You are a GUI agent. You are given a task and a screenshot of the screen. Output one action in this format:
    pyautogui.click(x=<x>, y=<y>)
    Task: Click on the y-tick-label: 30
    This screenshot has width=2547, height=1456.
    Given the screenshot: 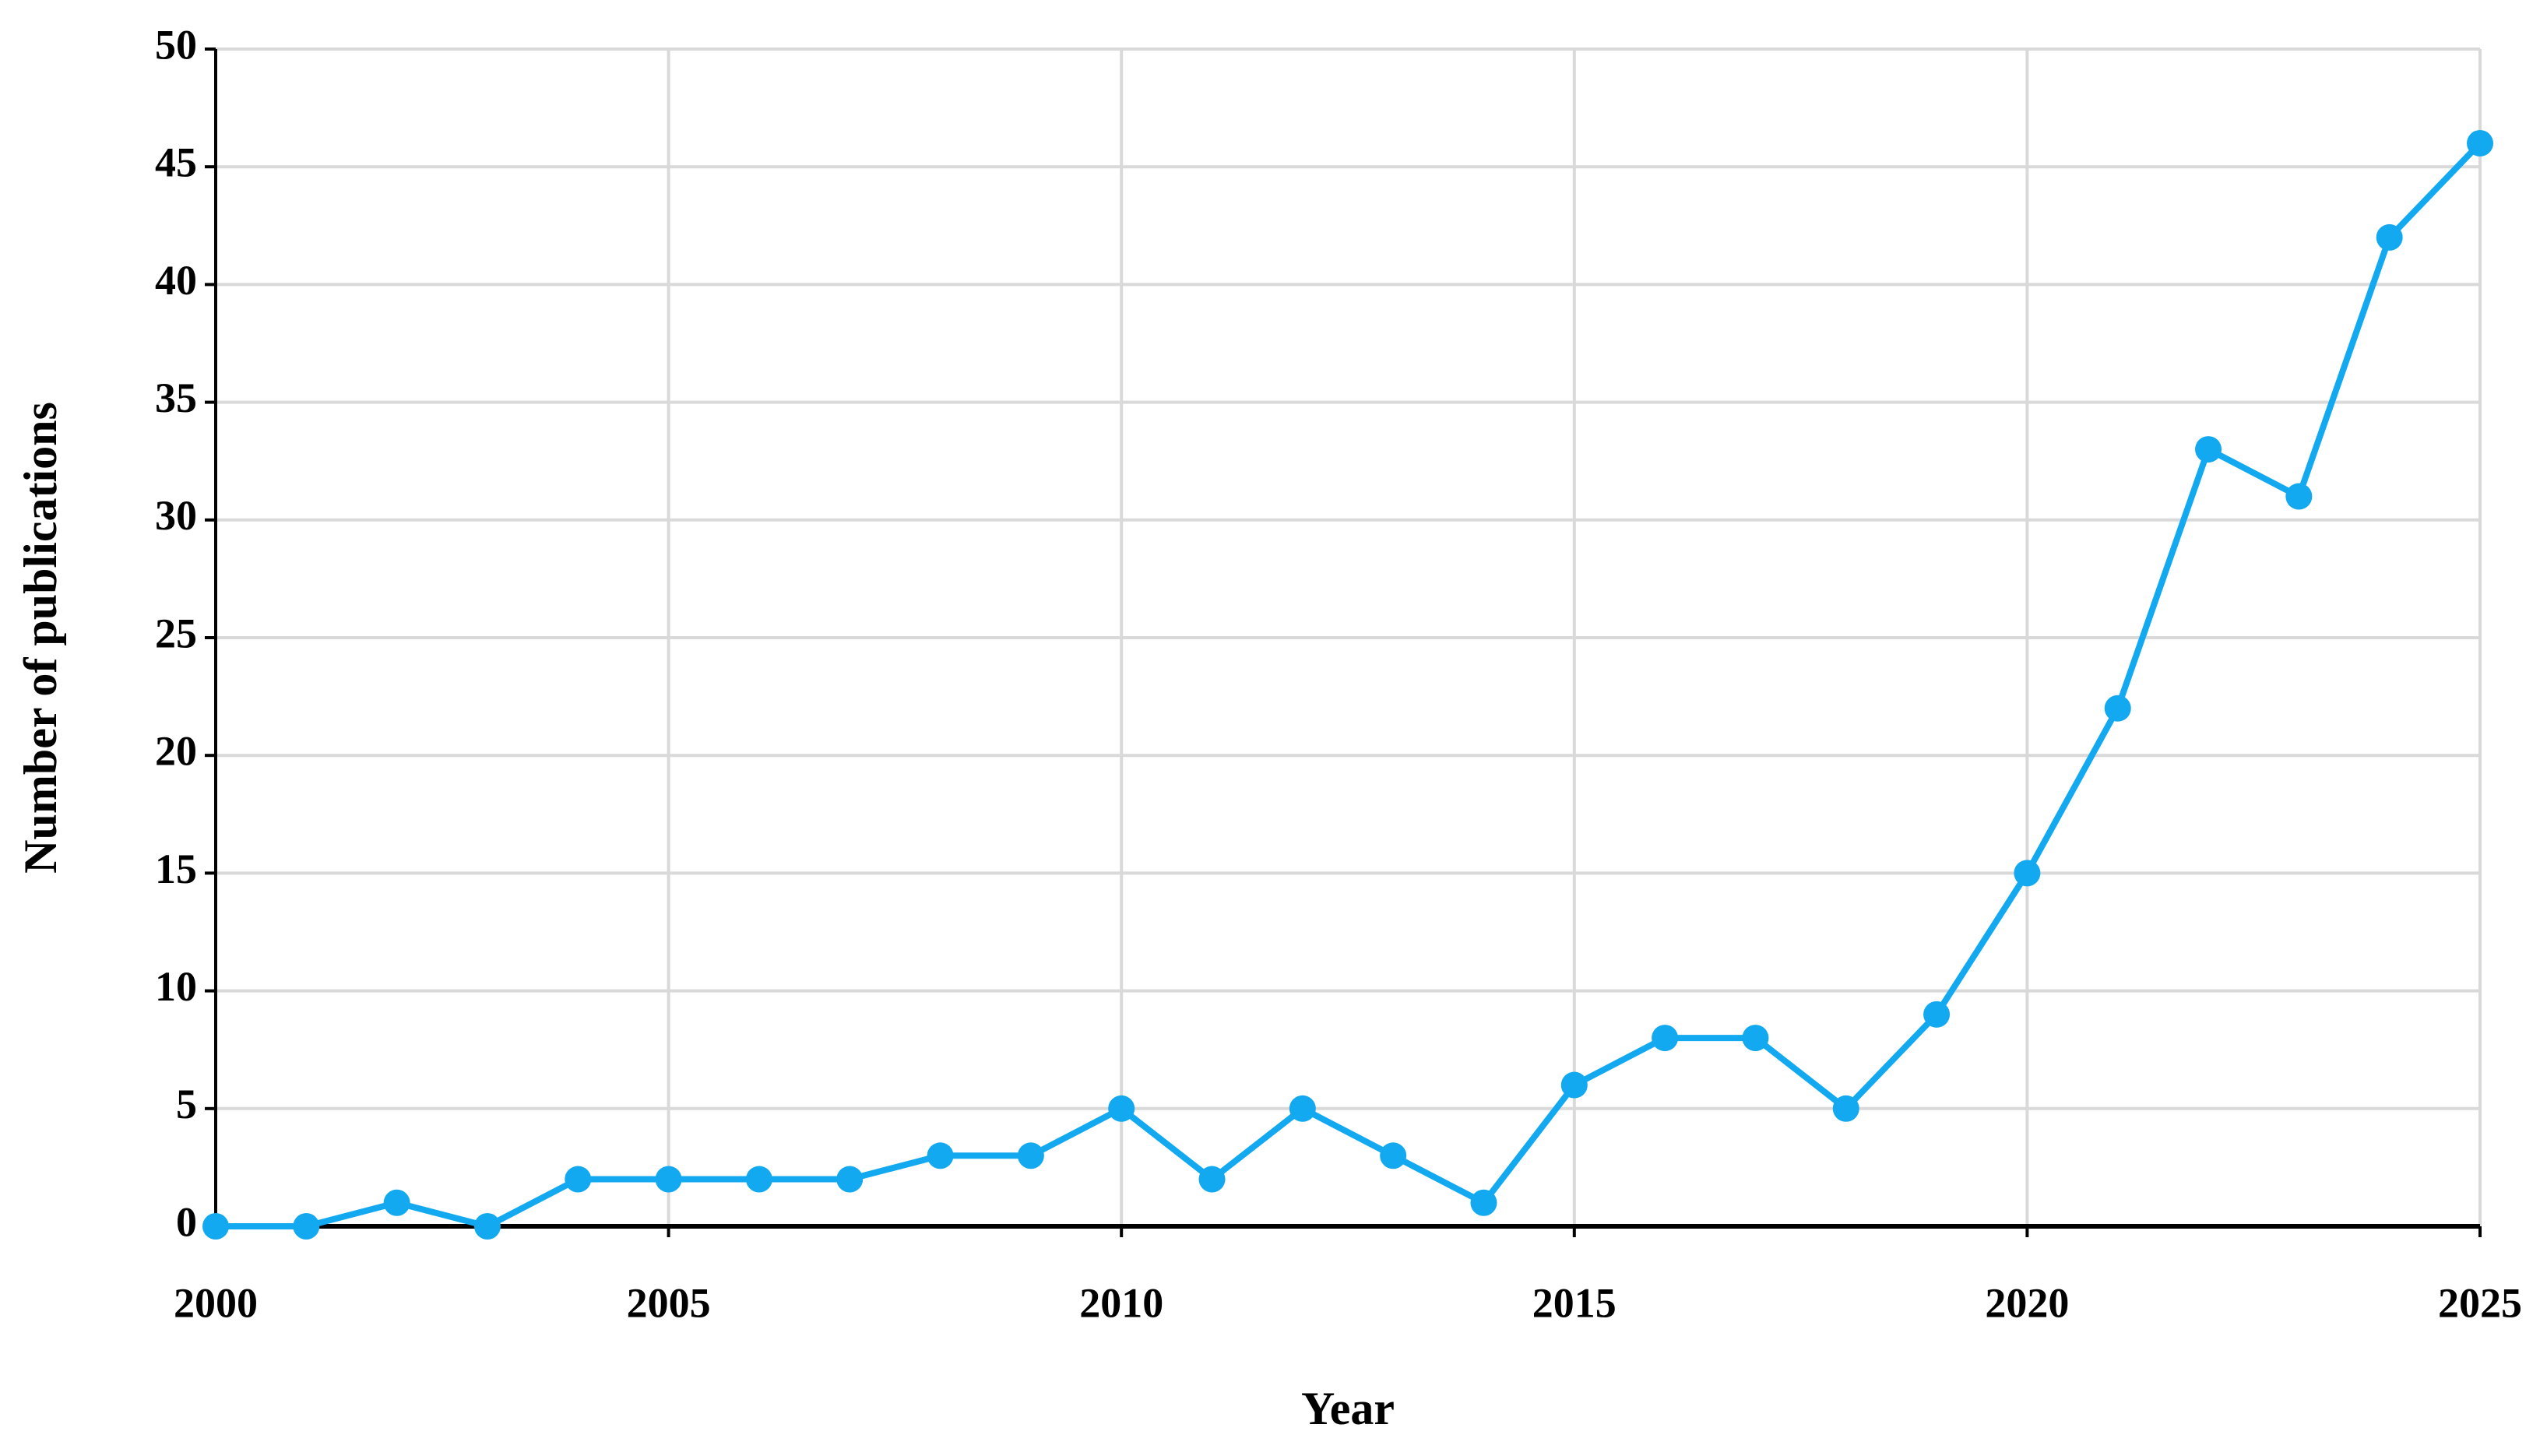 What is the action you would take?
    pyautogui.click(x=176, y=515)
    